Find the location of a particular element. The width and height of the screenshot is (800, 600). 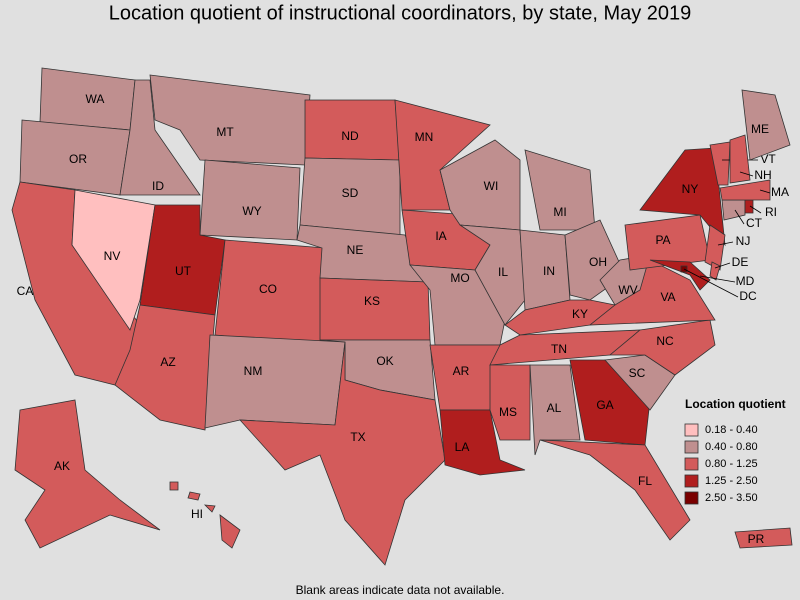

state-label: IA is located at coordinates (440, 236).